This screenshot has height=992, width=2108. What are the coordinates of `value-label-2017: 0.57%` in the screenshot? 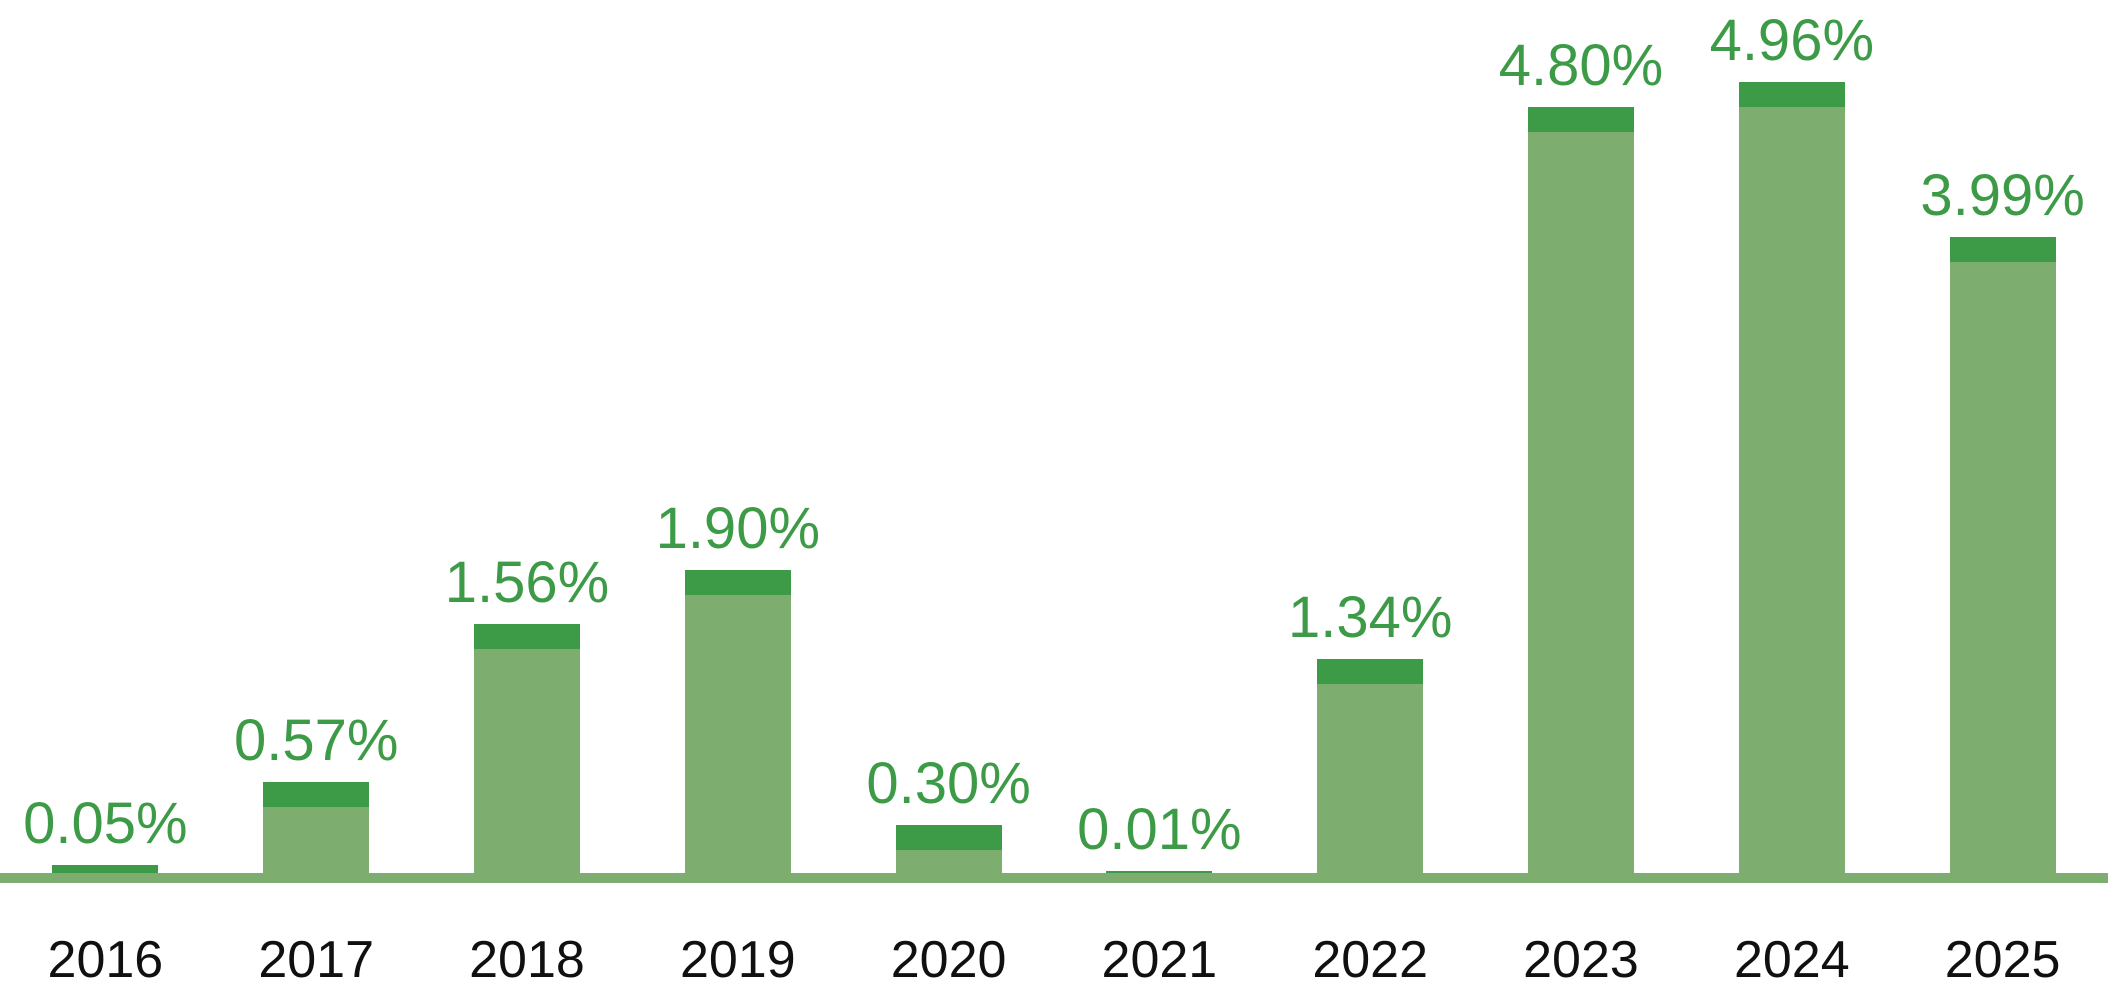 It's located at (316, 741).